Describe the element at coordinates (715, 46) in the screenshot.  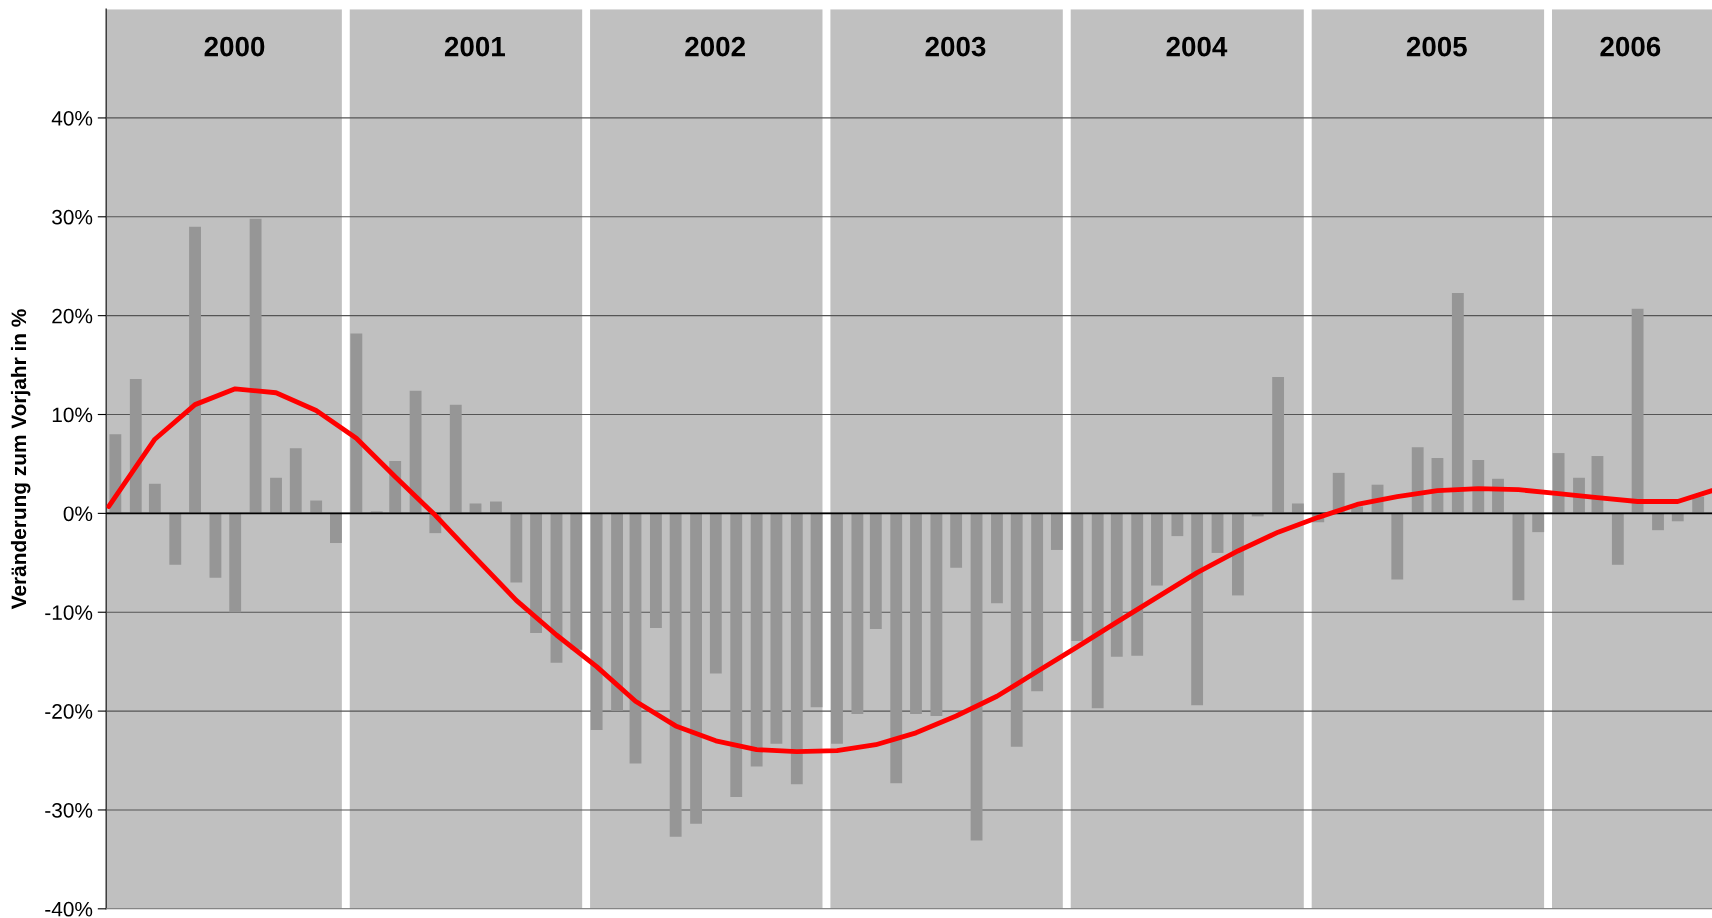
I see `x-tick-label: 2002` at that location.